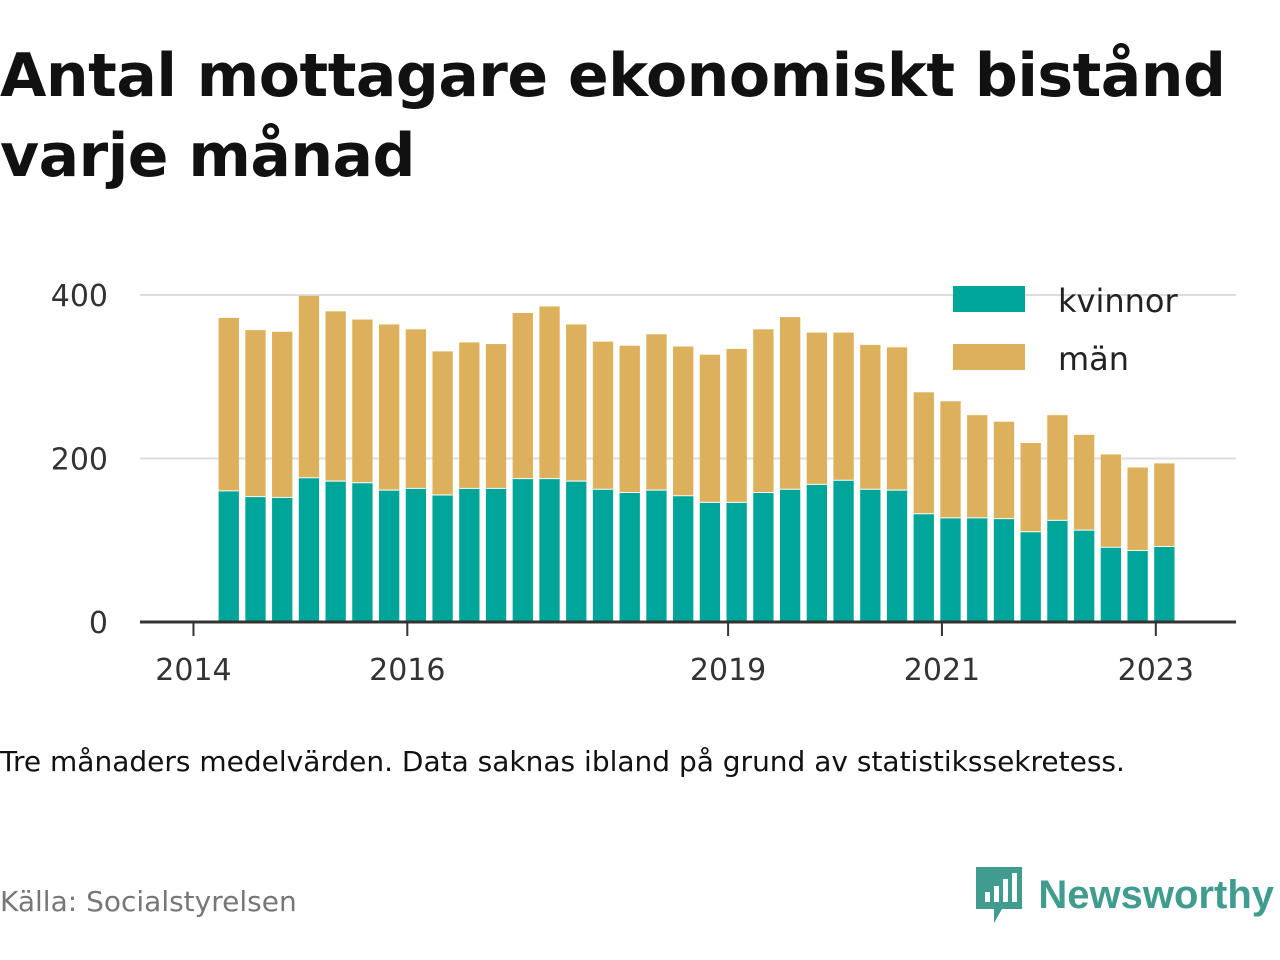  Describe the element at coordinates (1066, 330) in the screenshot. I see `legend: kvinnor män` at that location.